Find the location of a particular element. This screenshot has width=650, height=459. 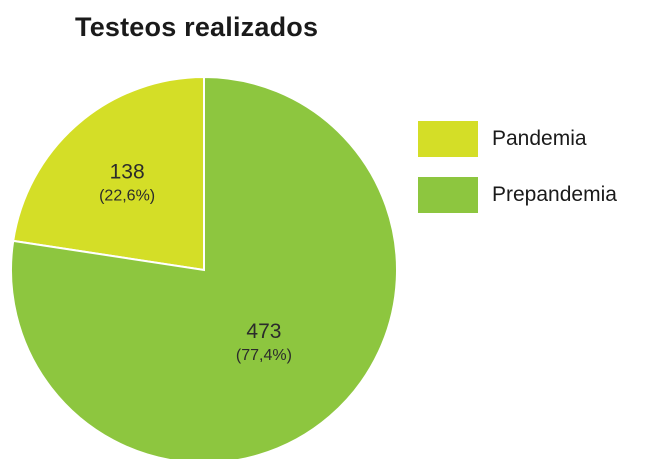

slice-percent-label-pandemia: (22,6%) is located at coordinates (127, 195).